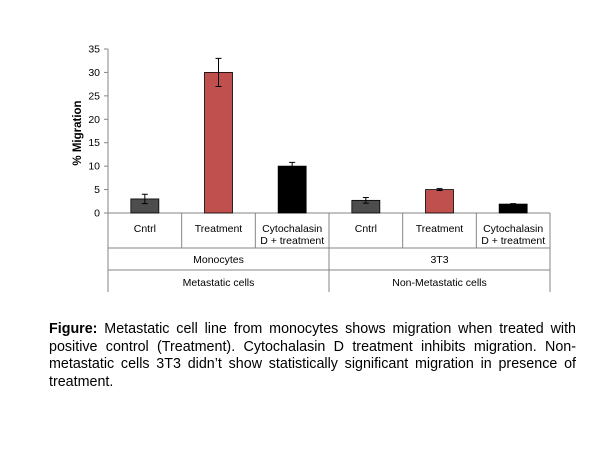  I want to click on y-tick-label: 35, so click(94, 50).